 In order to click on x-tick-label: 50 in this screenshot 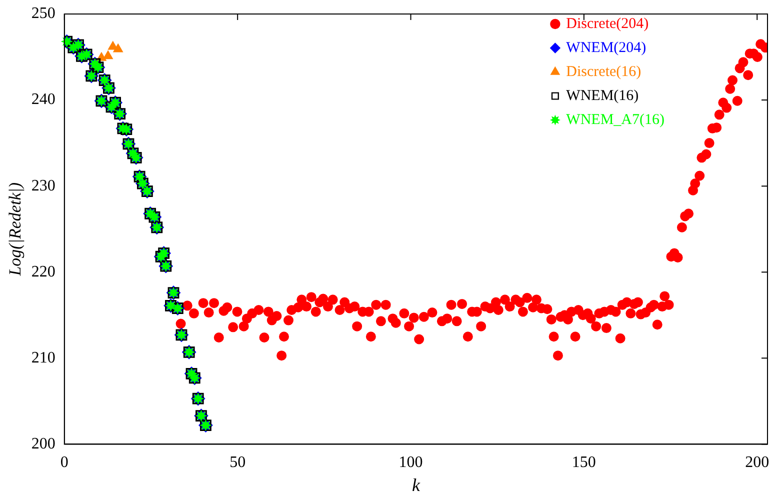, I will do `click(238, 463)`.